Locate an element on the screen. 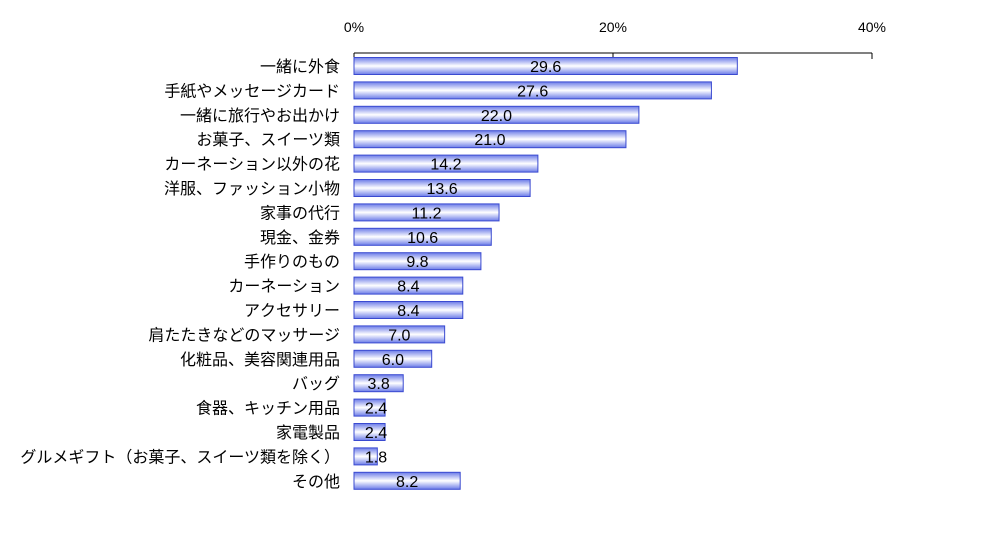  category-label: カーネーション is located at coordinates (284, 287).